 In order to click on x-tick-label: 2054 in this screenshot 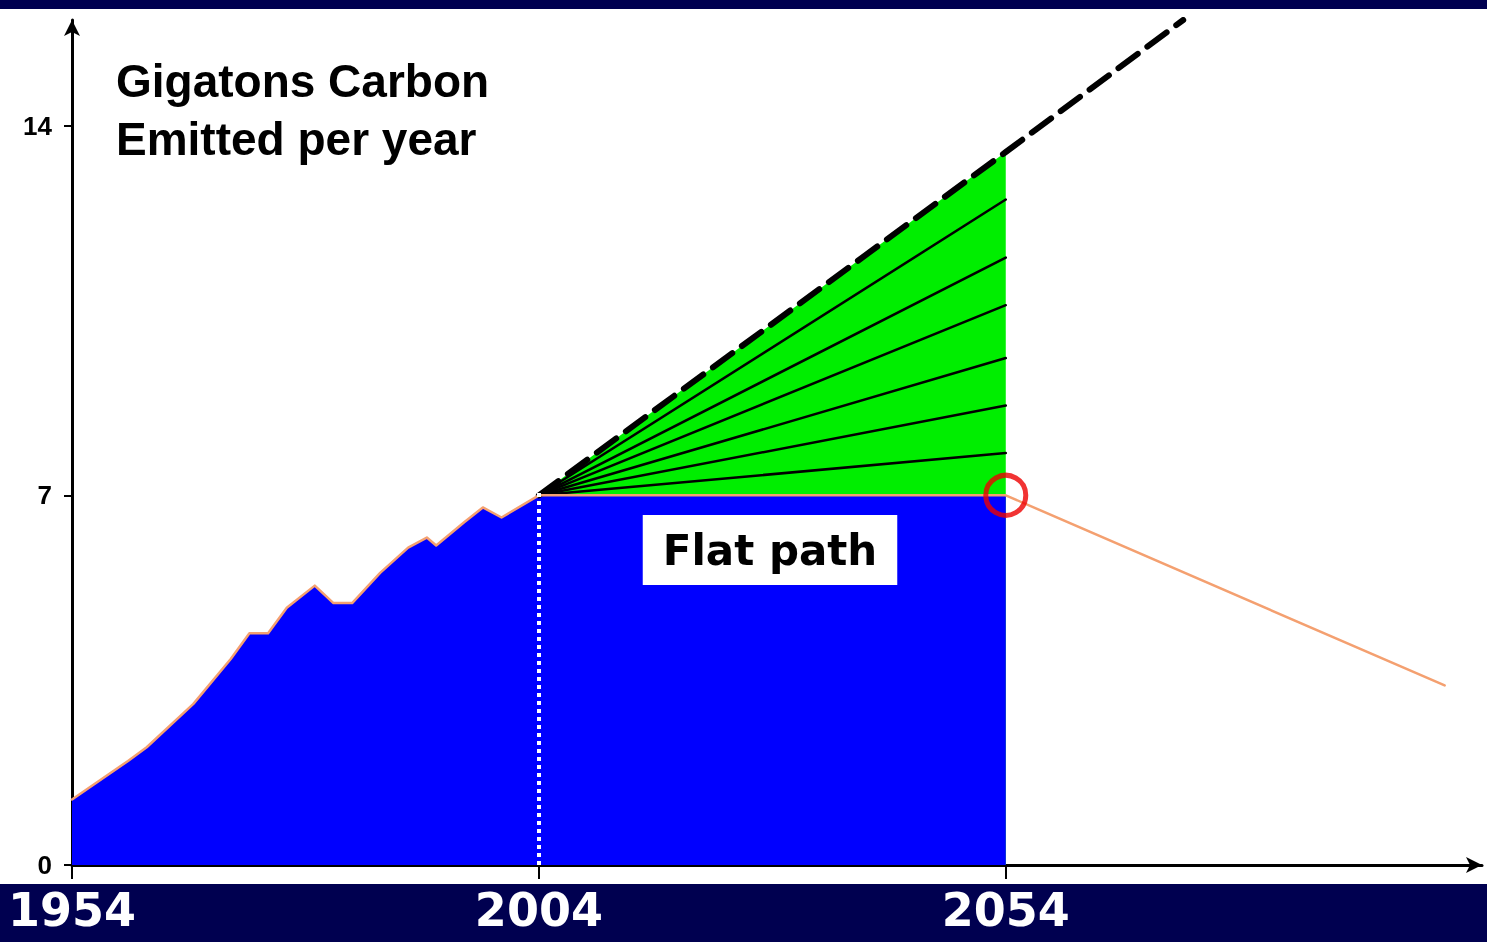, I will do `click(1005, 910)`.